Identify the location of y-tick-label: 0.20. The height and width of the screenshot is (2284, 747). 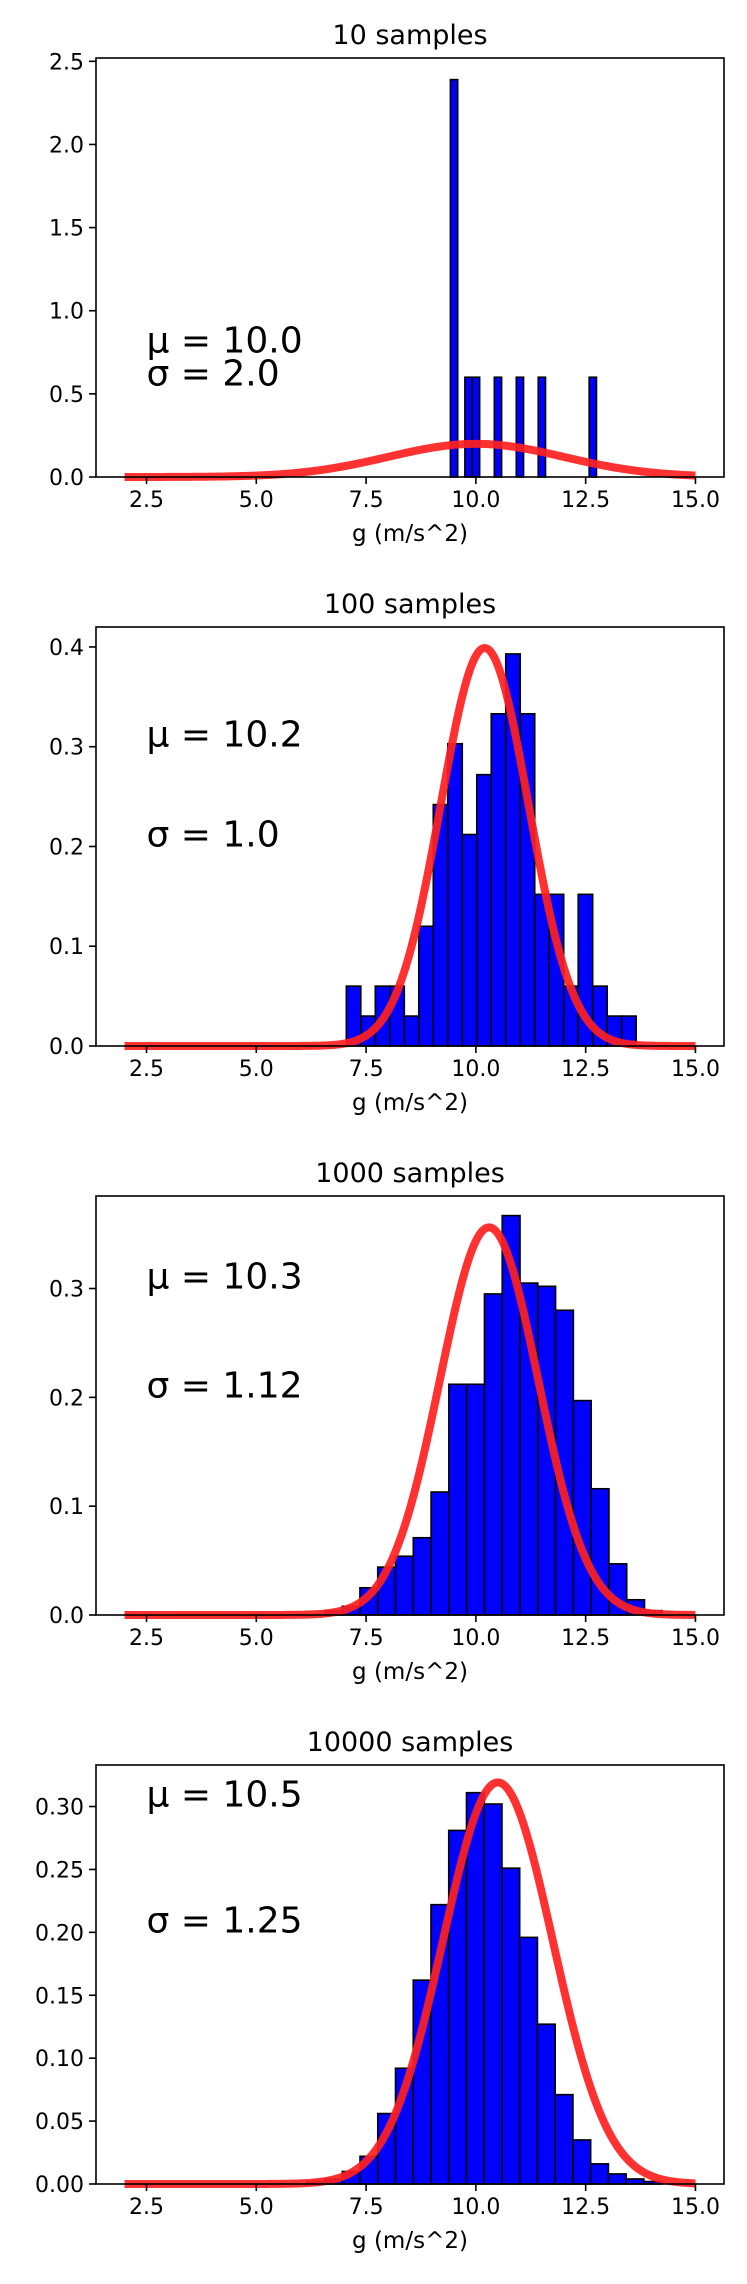
(59, 1933).